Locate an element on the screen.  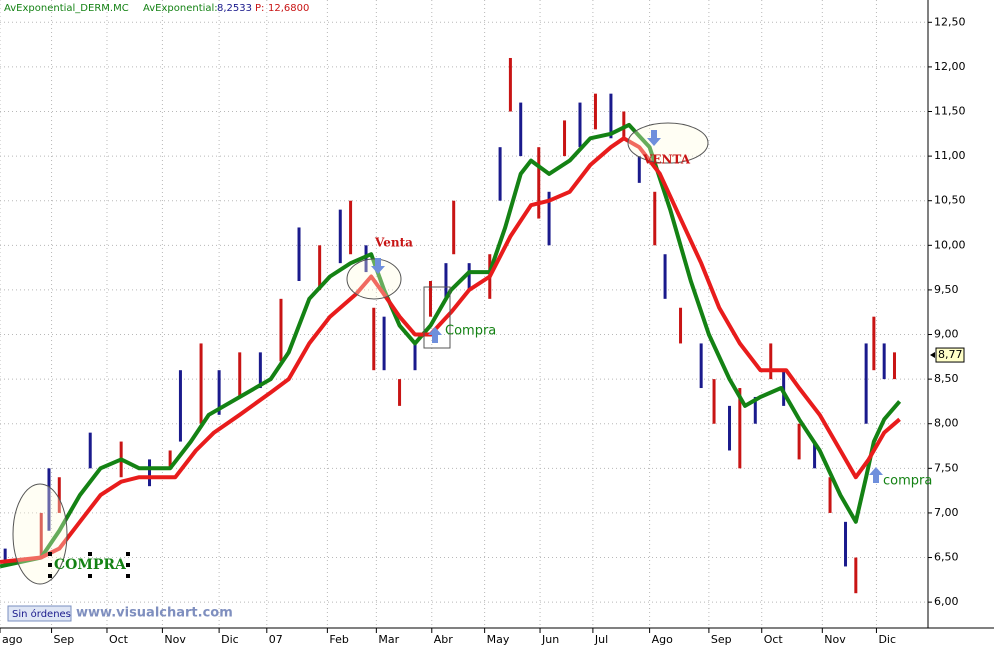
header-value: 8,2533 is located at coordinates (234, 8).